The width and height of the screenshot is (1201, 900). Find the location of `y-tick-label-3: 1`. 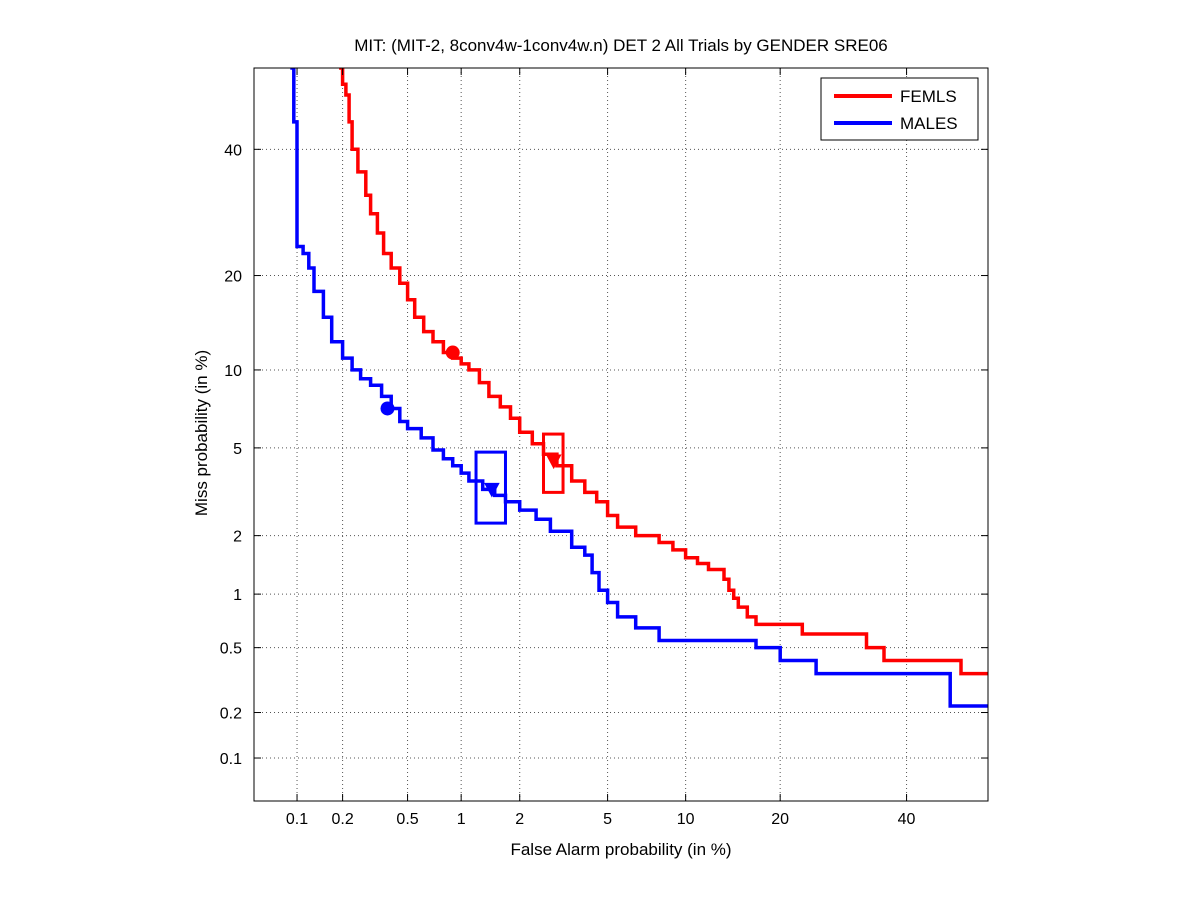

y-tick-label-3: 1 is located at coordinates (237, 595).